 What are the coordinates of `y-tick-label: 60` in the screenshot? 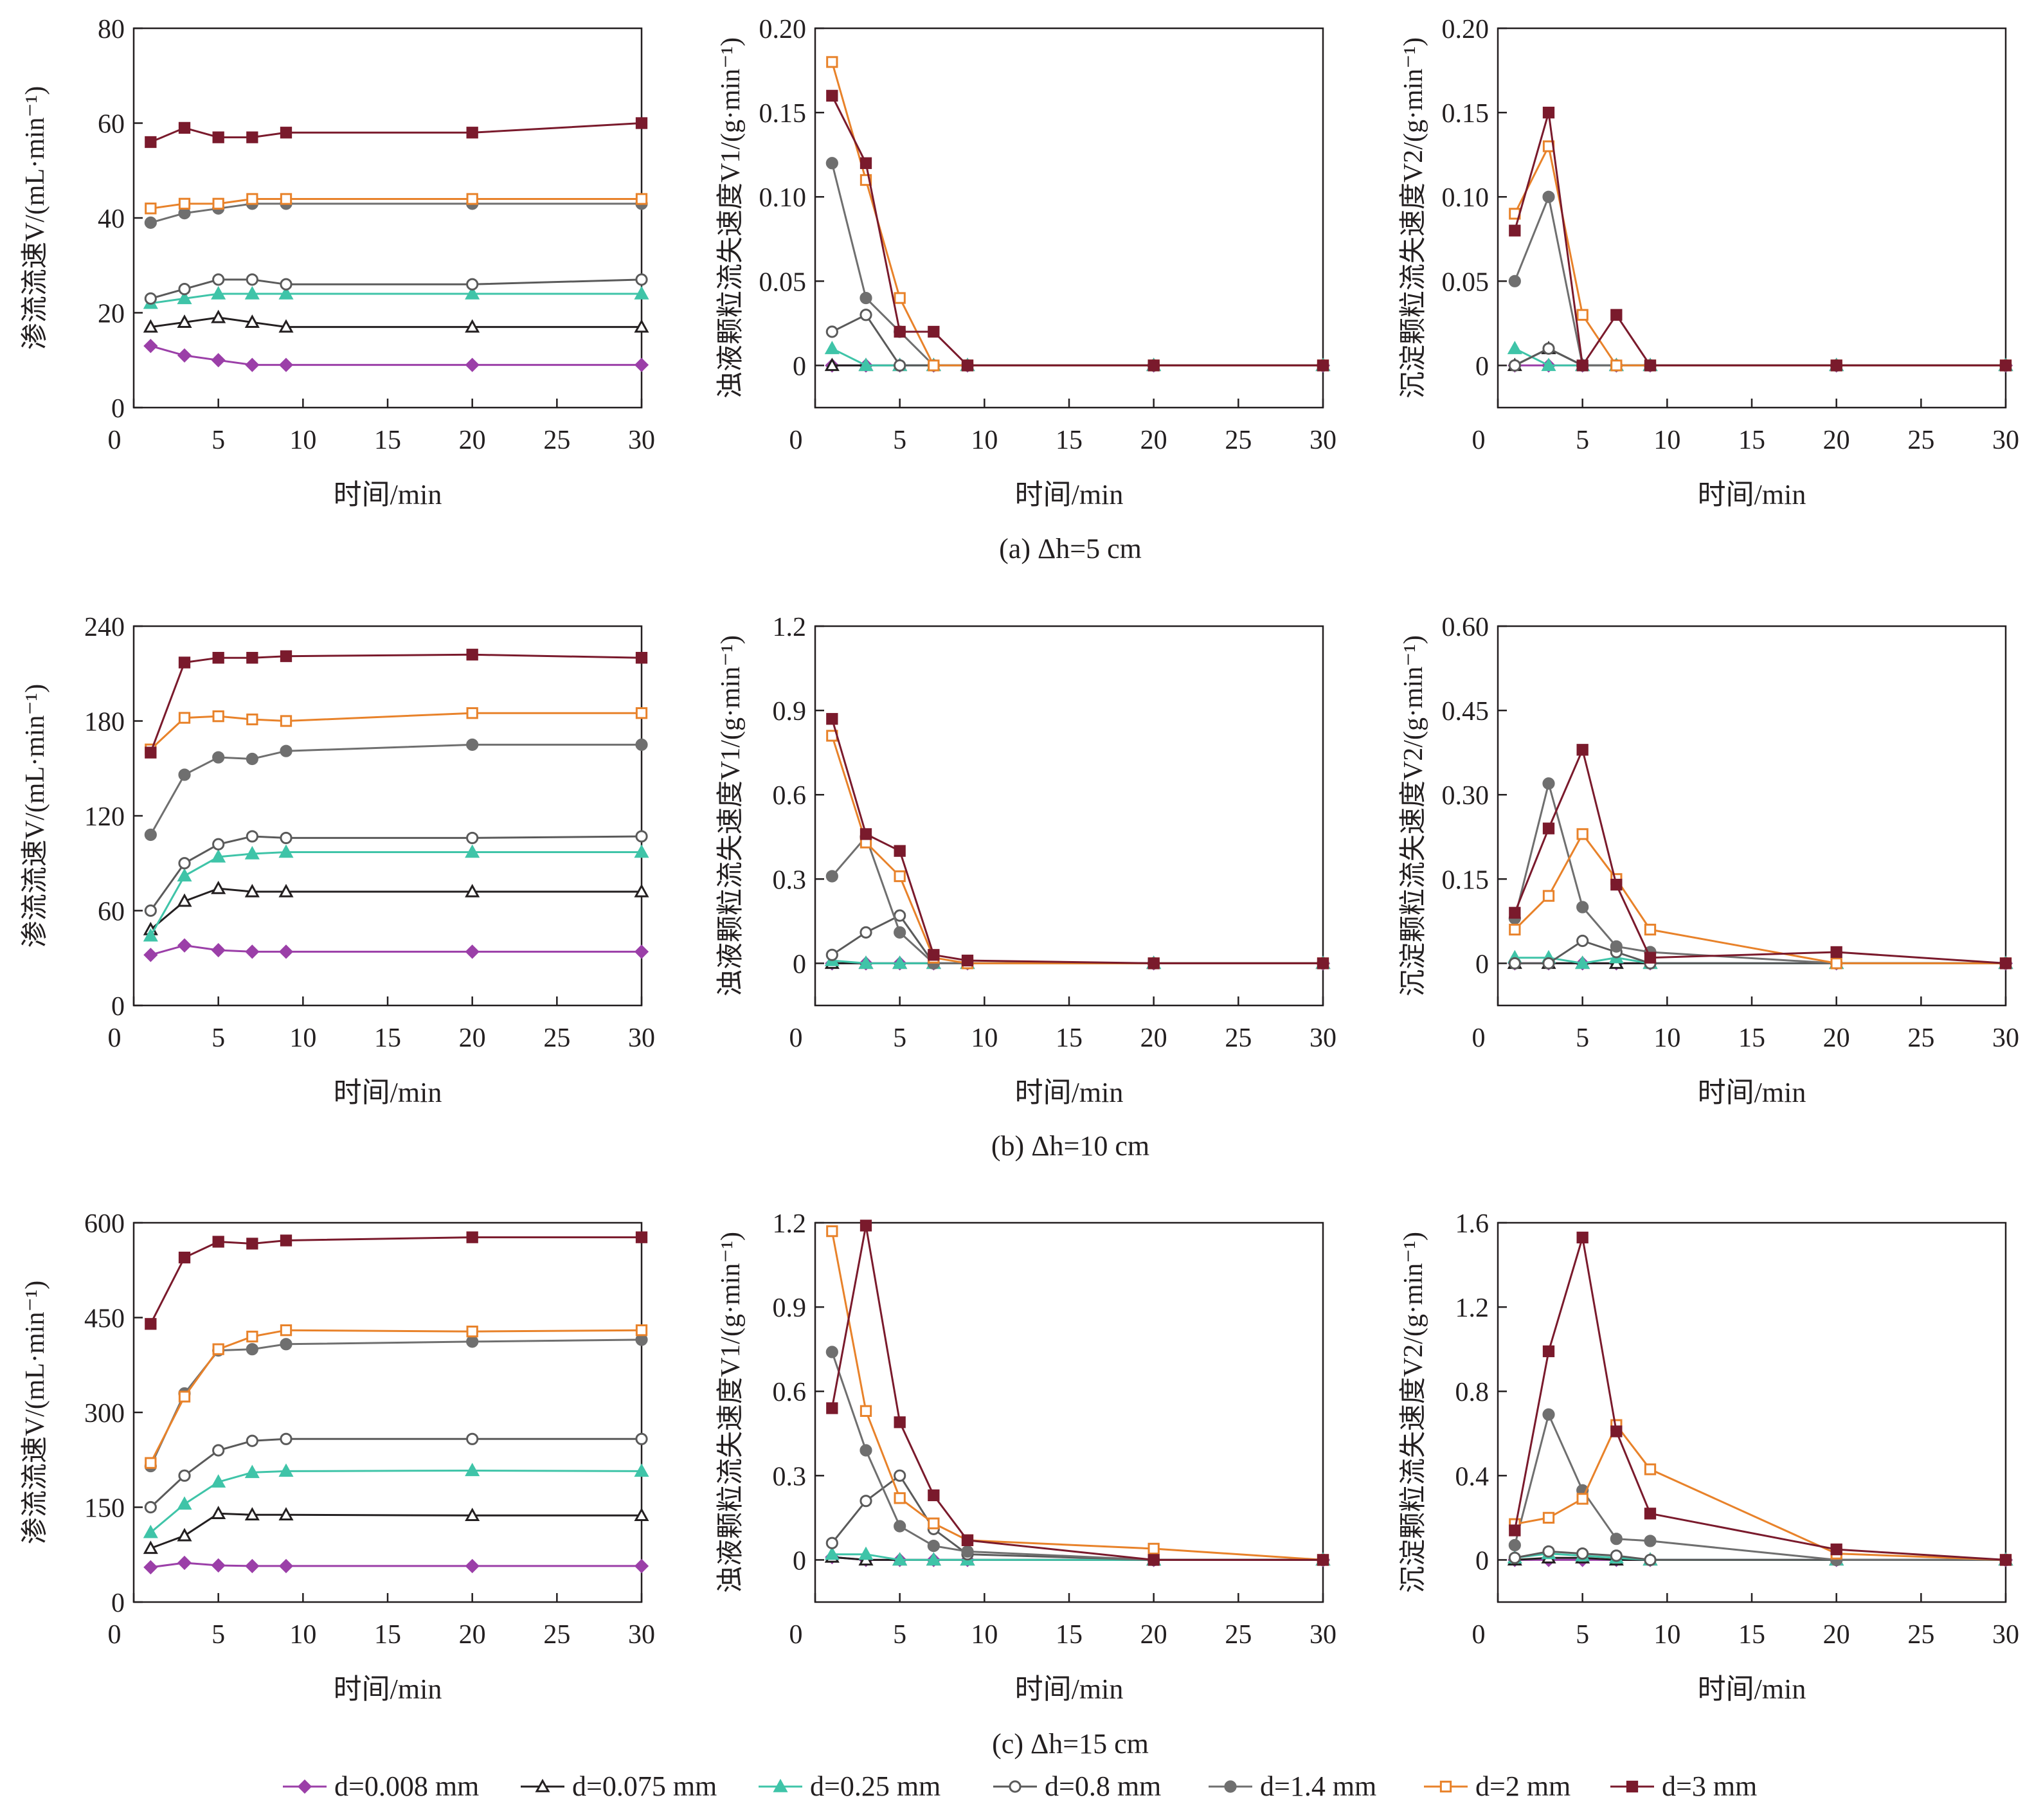 It's located at (112, 912).